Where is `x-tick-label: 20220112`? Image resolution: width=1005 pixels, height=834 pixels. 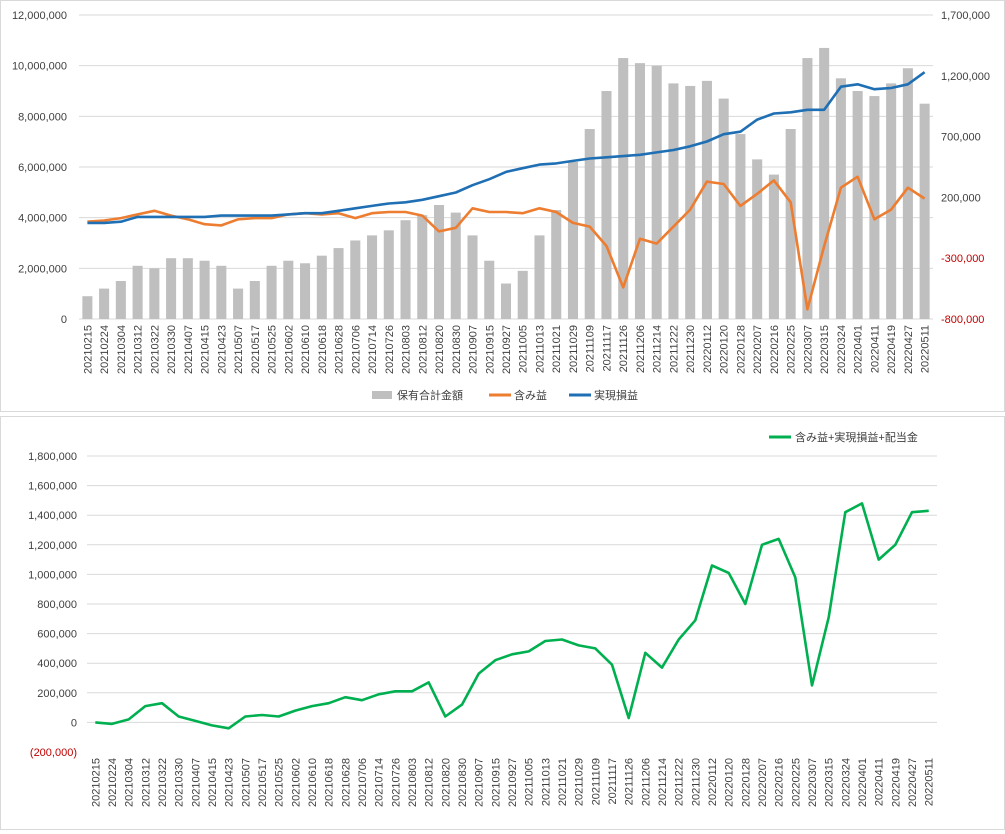 x-tick-label: 20220112 is located at coordinates (713, 782).